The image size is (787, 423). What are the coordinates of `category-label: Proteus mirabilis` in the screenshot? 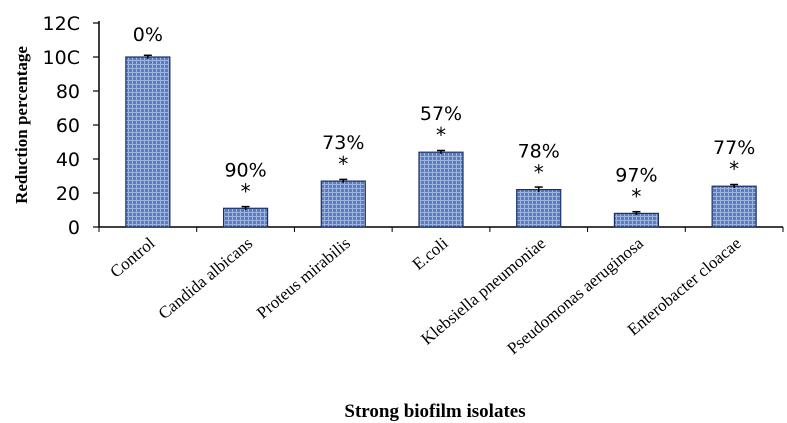 It's located at (303, 278).